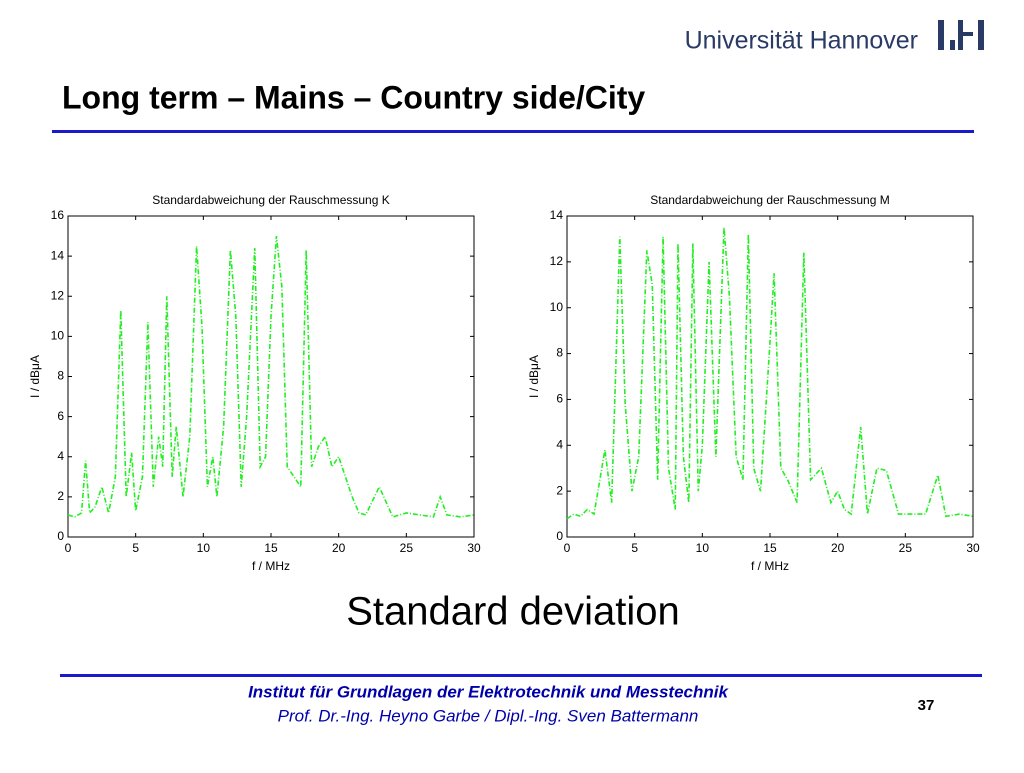 Image resolution: width=1024 pixels, height=773 pixels. Describe the element at coordinates (513, 612) in the screenshot. I see `caption: Standard deviation` at that location.